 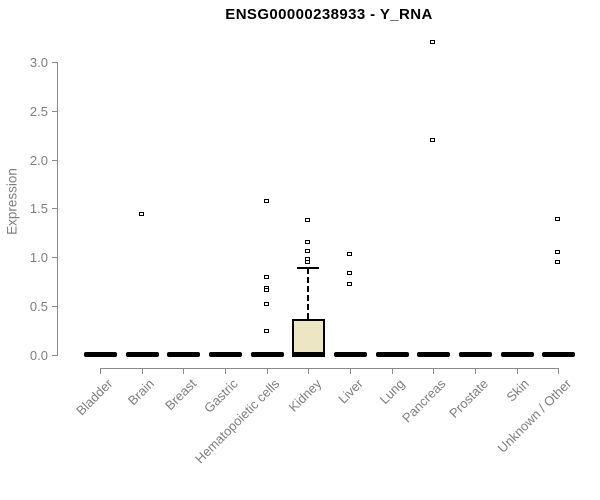 What do you see at coordinates (392, 392) in the screenshot?
I see `x-tick-label: Lung` at bounding box center [392, 392].